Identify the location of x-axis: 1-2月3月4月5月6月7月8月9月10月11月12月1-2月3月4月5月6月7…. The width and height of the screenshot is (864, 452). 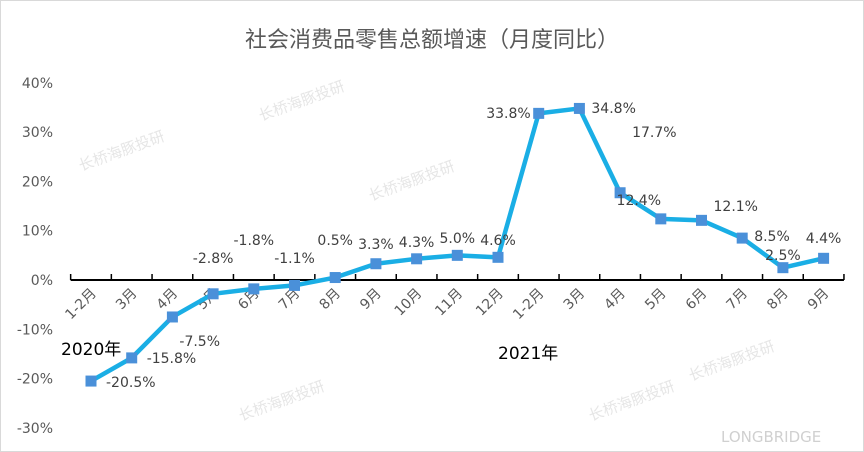
(453, 298).